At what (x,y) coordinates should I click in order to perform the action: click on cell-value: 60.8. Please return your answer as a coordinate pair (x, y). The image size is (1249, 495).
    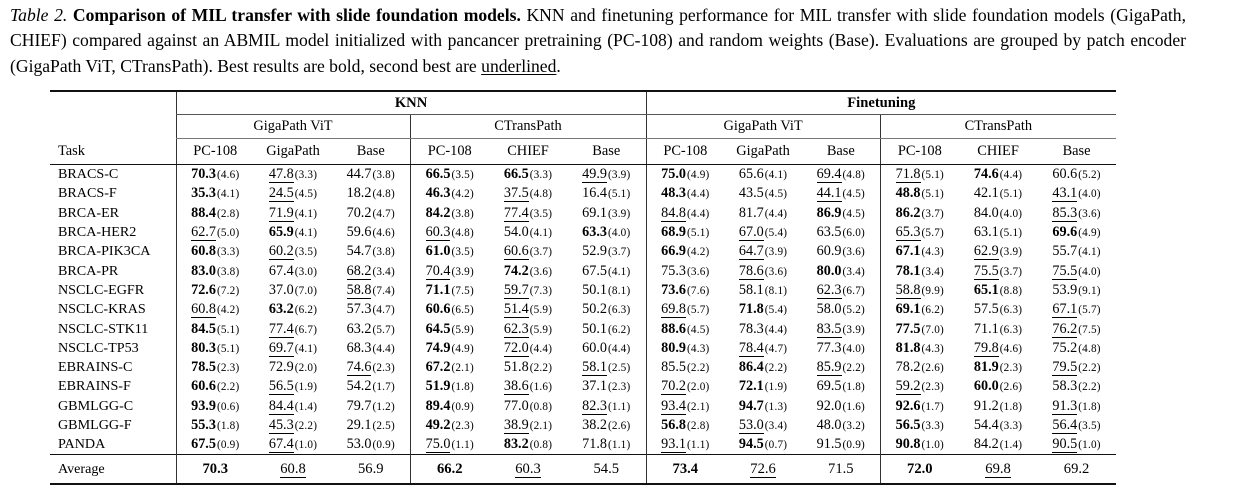
    Looking at the image, I should click on (203, 251).